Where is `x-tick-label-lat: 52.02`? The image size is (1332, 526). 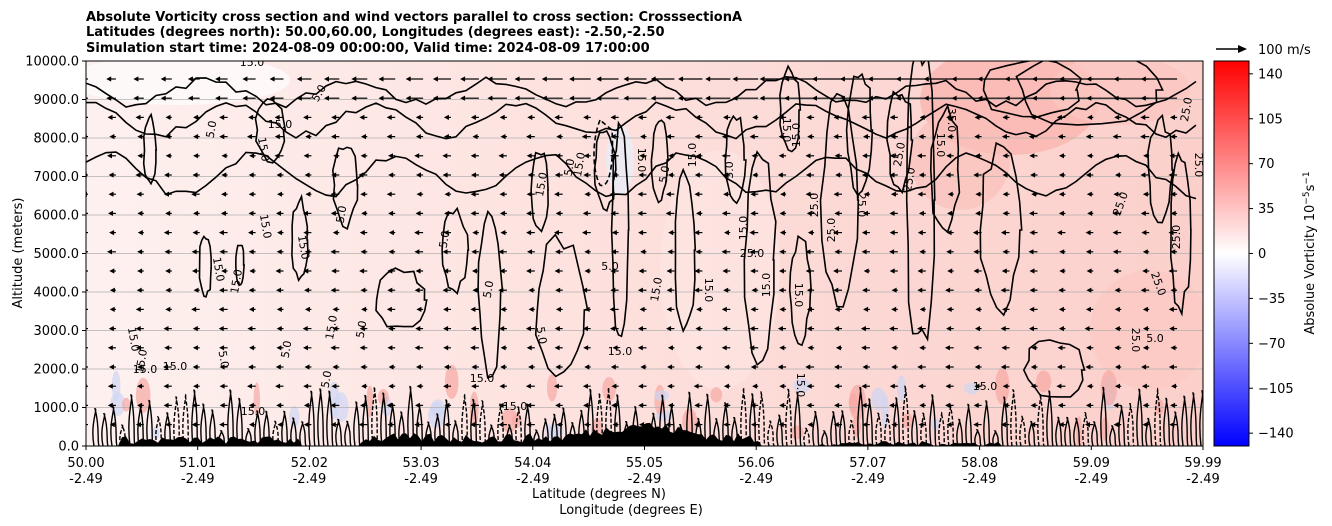
x-tick-label-lat: 52.02 is located at coordinates (309, 463).